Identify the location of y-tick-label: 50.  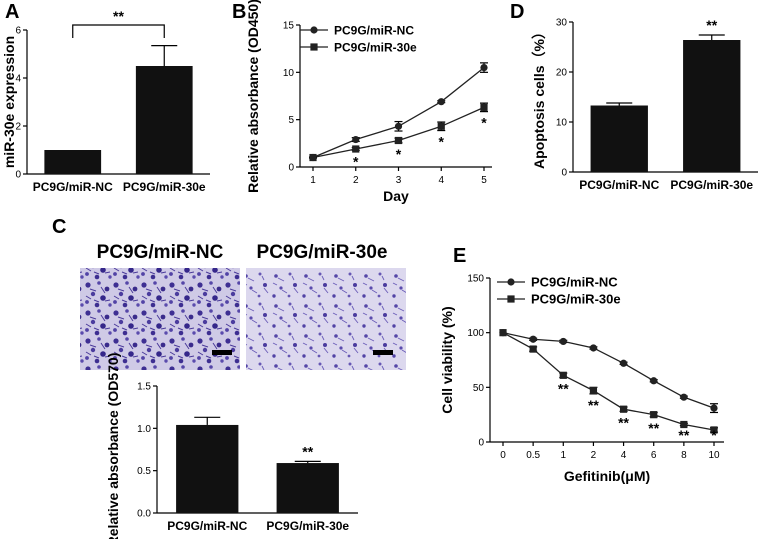
(479, 388).